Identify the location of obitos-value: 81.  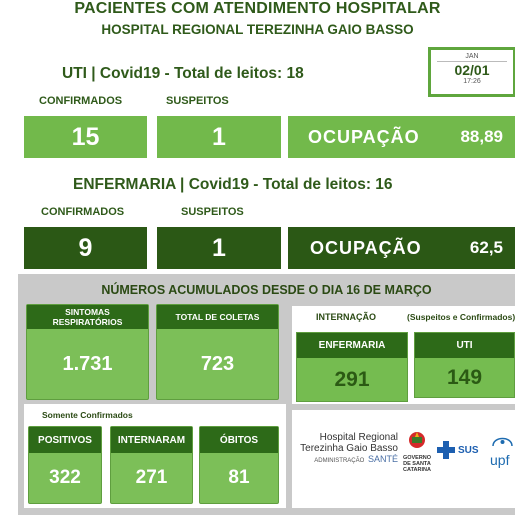
(239, 477).